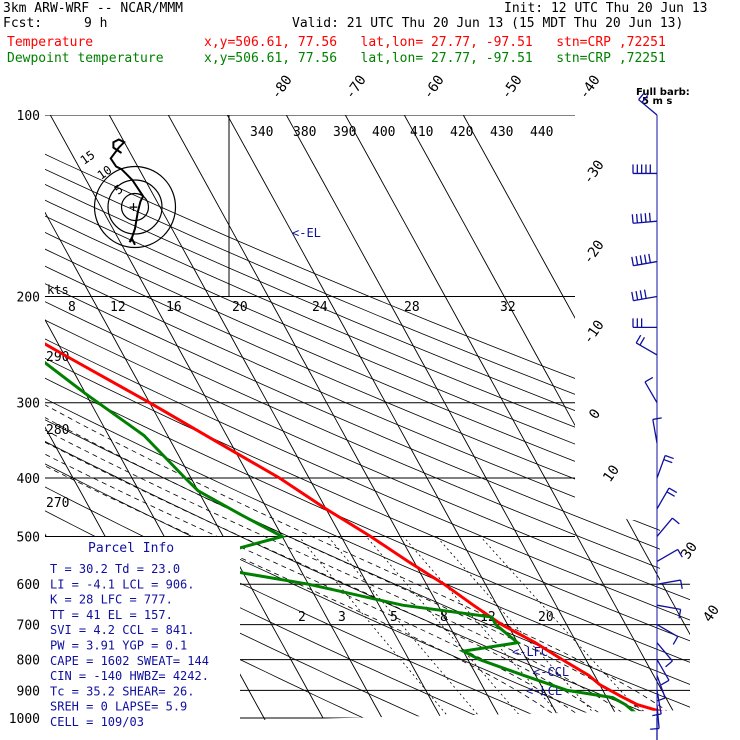  Describe the element at coordinates (57, 430) in the screenshot. I see `theta-label: 280` at that location.